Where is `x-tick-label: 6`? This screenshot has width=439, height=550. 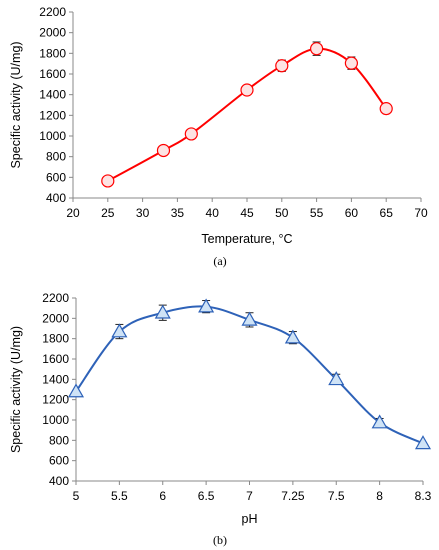 x-tick-label: 6 is located at coordinates (162, 496).